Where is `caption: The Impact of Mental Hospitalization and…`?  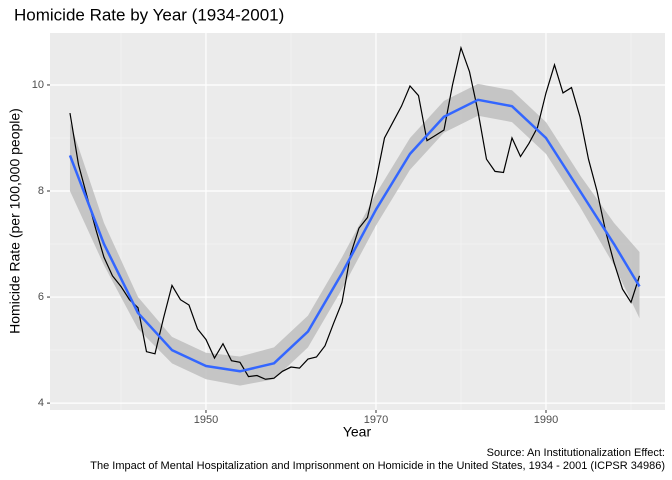 caption: The Impact of Mental Hospitalization and… is located at coordinates (377, 466).